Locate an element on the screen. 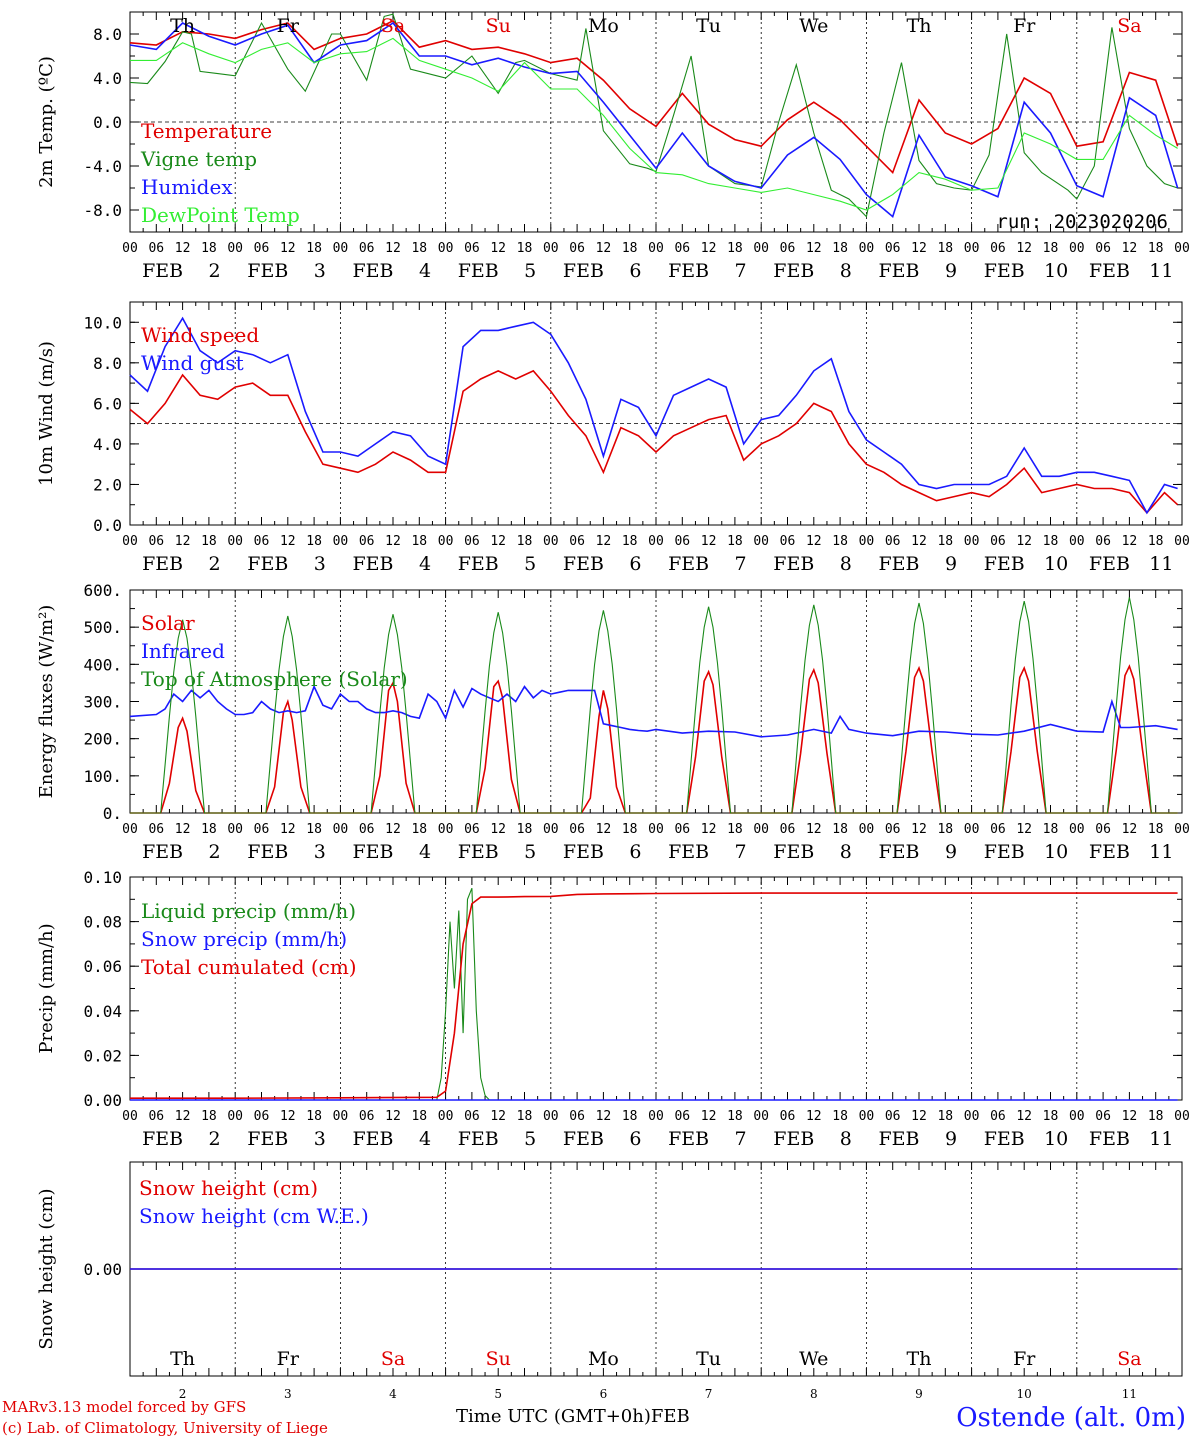  y-tick-label: 0.0 is located at coordinates (107, 525).